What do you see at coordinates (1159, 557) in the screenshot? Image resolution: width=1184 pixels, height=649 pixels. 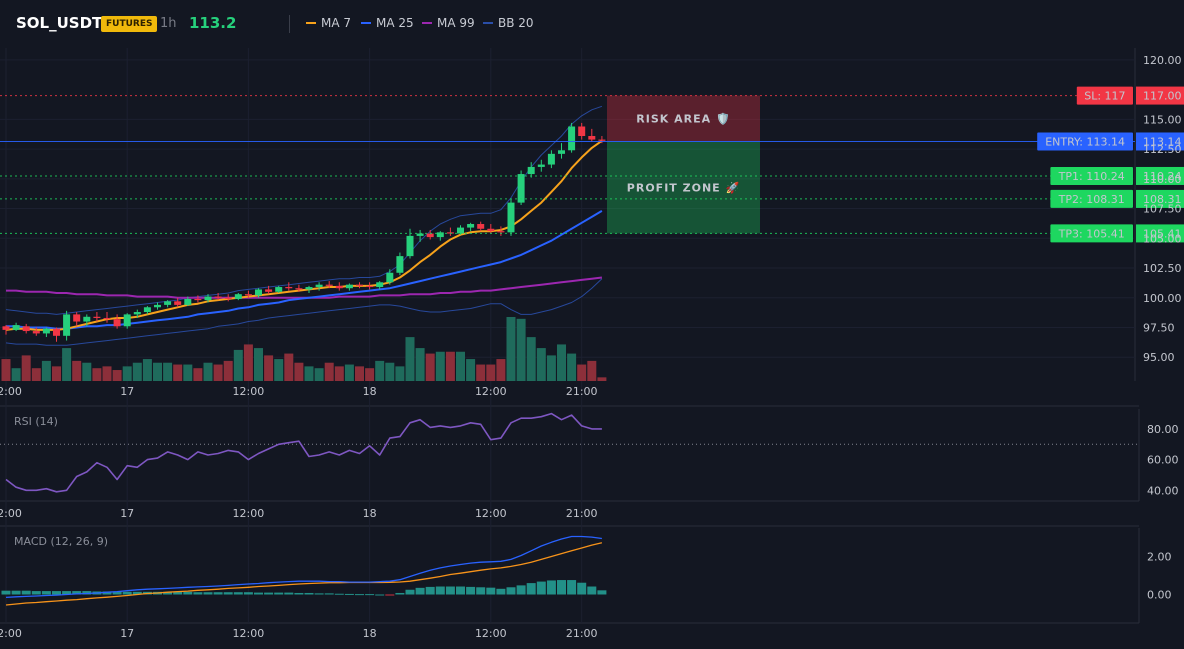 I see `macd-tick-label: 2.00` at bounding box center [1159, 557].